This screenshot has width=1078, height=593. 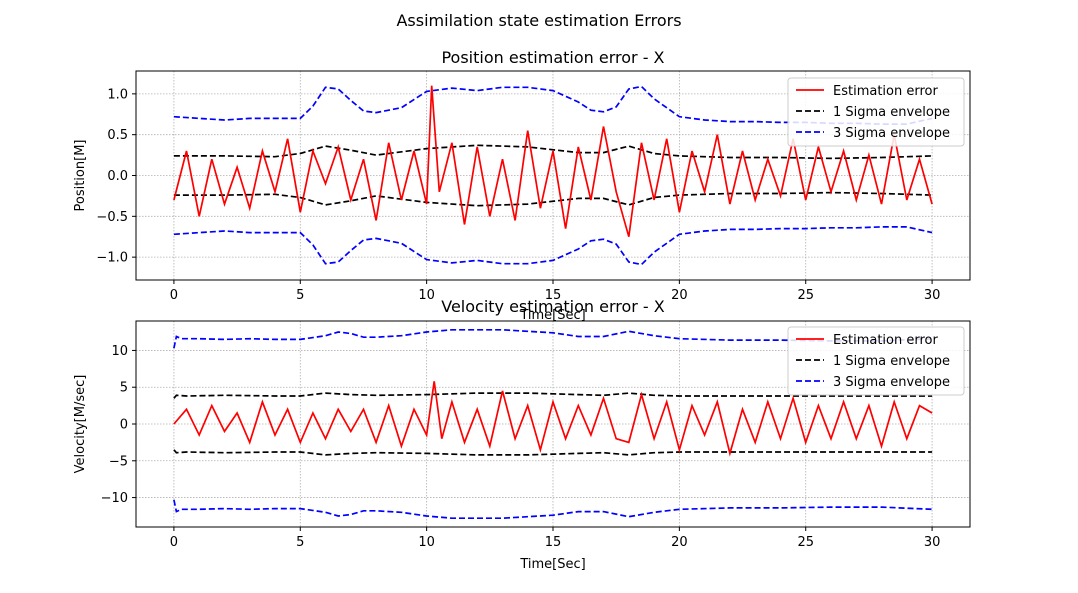 What do you see at coordinates (124, 425) in the screenshot?
I see `y-tick-label: 0` at bounding box center [124, 425].